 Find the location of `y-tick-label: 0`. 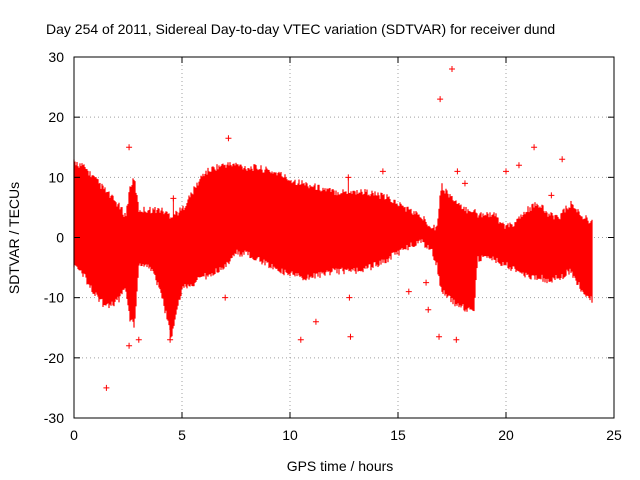

y-tick-label: 0 is located at coordinates (60, 238).